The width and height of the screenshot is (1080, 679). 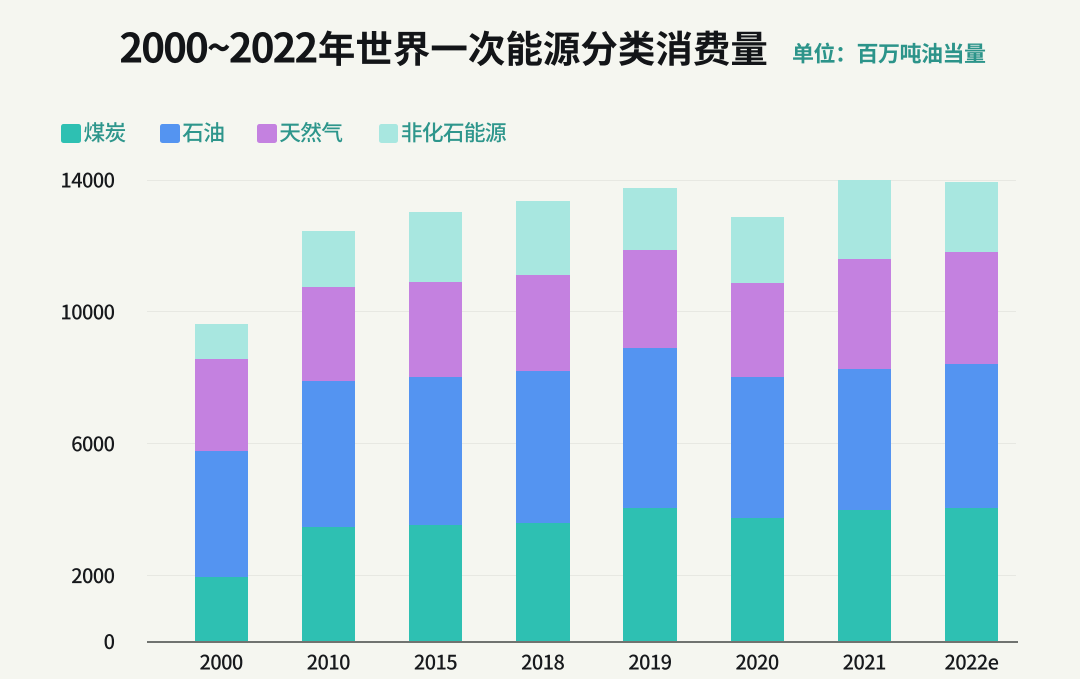 I want to click on x-axis-line, so click(x=582, y=641).